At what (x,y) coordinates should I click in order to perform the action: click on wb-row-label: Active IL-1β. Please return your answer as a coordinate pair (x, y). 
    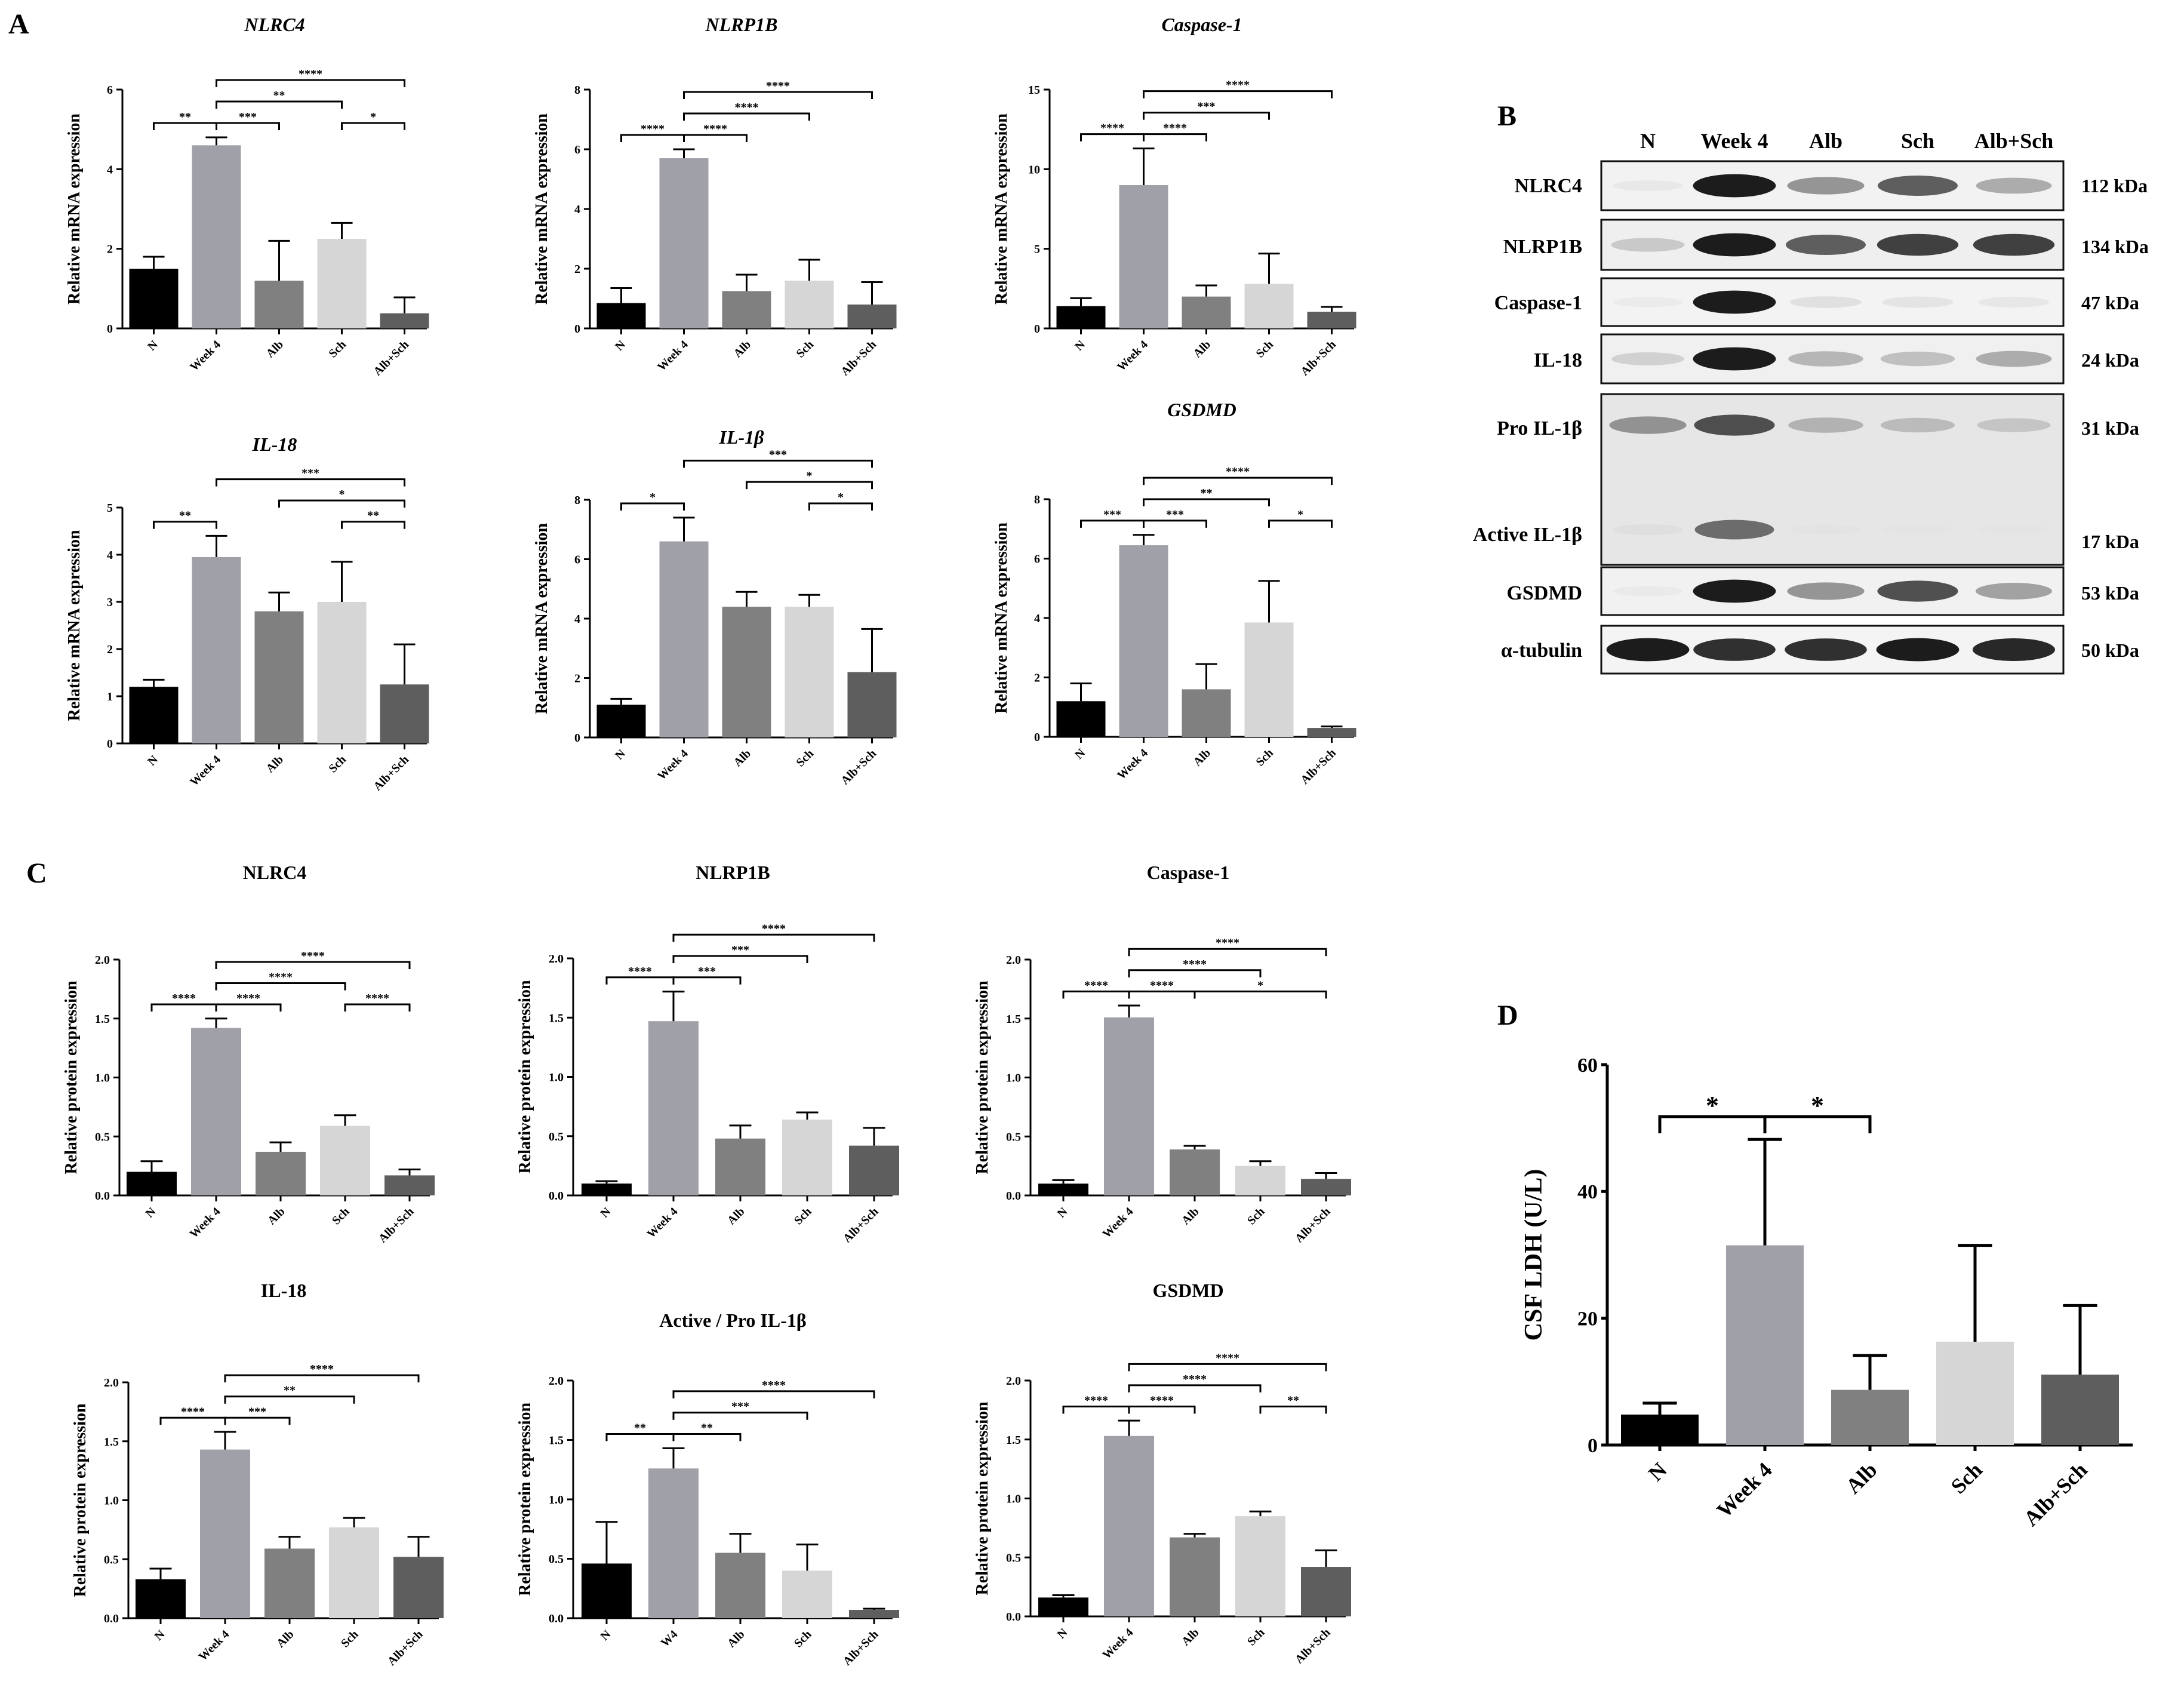
    Looking at the image, I should click on (1527, 535).